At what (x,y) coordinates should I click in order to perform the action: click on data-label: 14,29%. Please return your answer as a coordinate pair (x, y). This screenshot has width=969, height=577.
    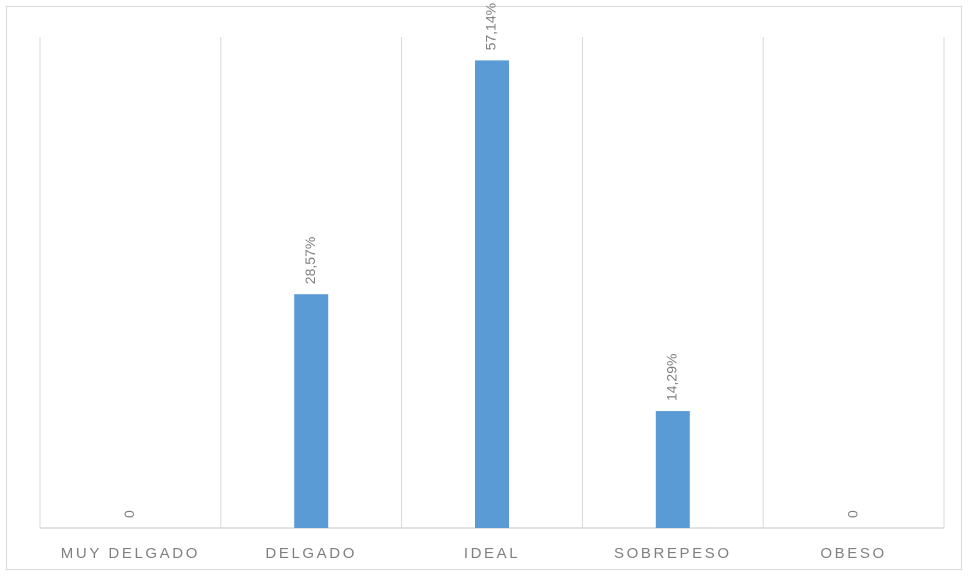
    Looking at the image, I should click on (672, 377).